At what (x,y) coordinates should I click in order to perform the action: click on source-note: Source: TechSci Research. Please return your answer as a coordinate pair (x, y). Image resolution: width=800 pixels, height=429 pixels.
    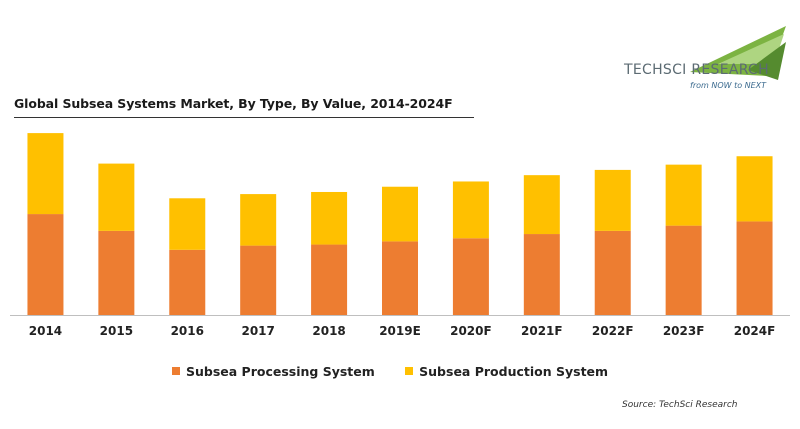
    Looking at the image, I should click on (680, 405).